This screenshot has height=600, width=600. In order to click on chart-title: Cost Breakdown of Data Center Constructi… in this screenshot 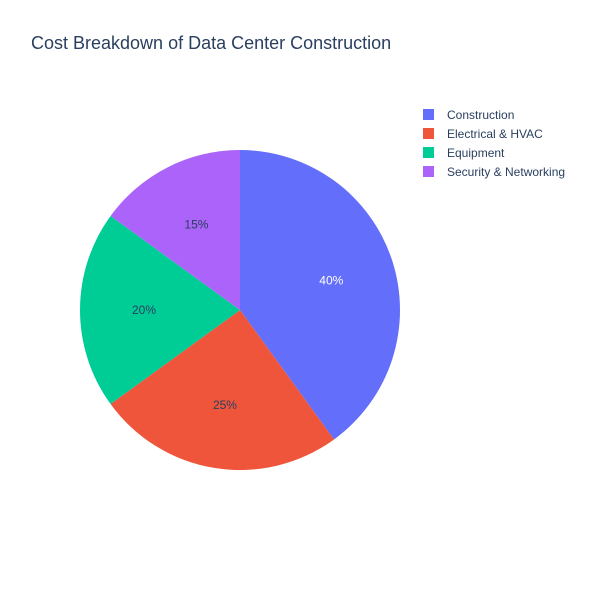, I will do `click(211, 43)`.